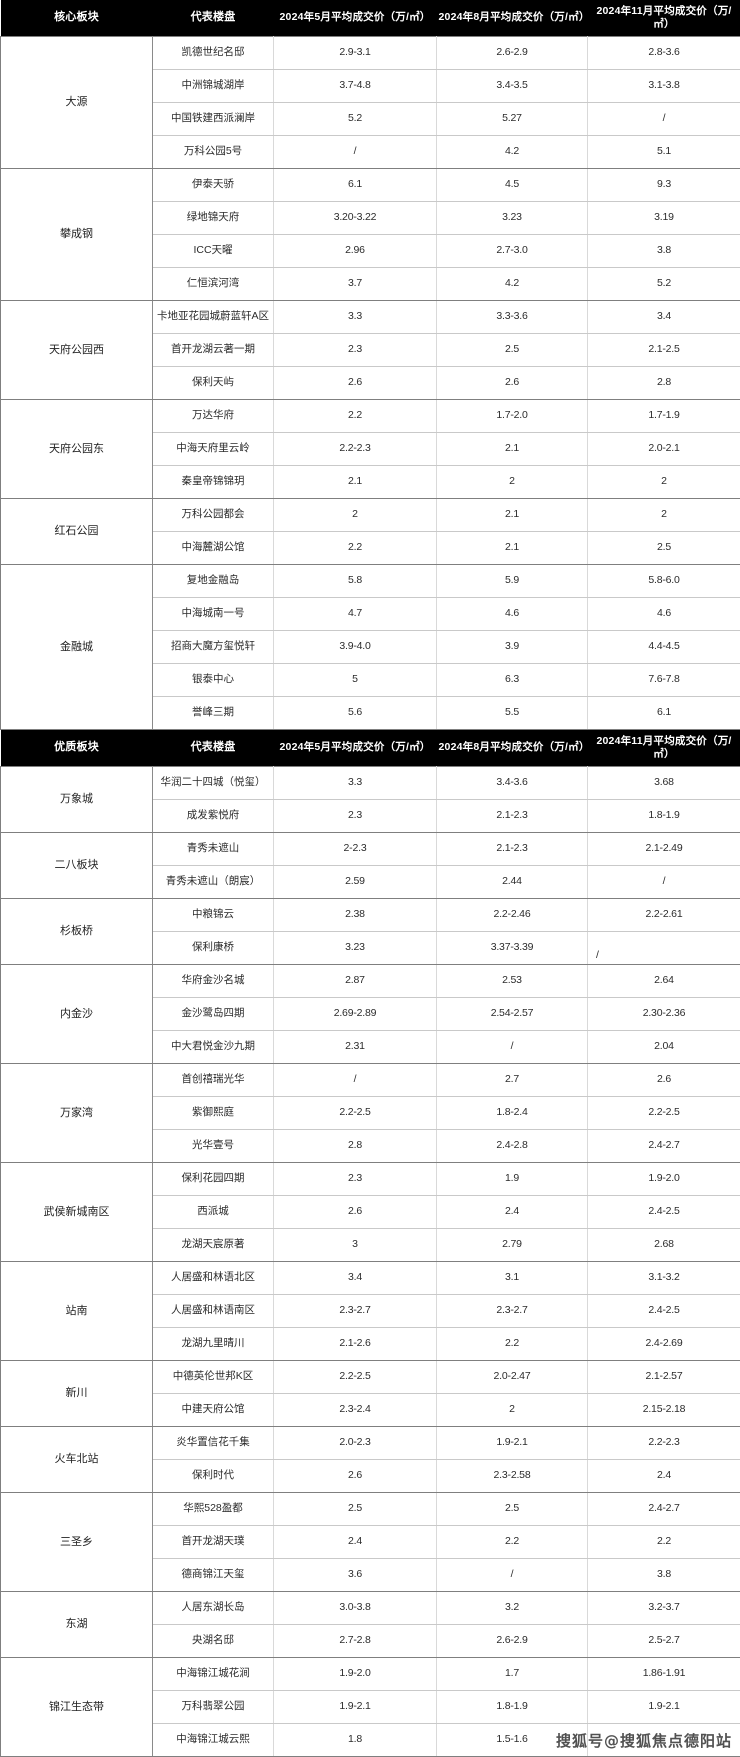 Image resolution: width=740 pixels, height=1757 pixels. What do you see at coordinates (77, 932) in the screenshot?
I see `sector-name-cell: 杉板桥` at bounding box center [77, 932].